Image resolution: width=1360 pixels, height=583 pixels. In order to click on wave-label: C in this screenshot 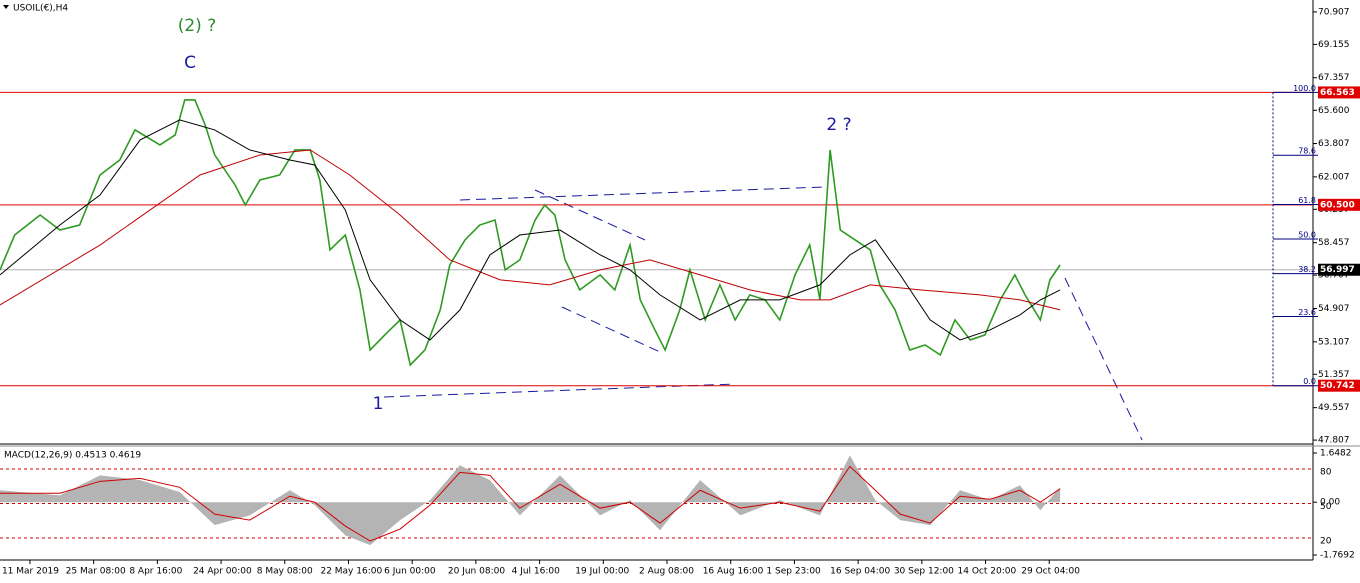, I will do `click(190, 63)`.